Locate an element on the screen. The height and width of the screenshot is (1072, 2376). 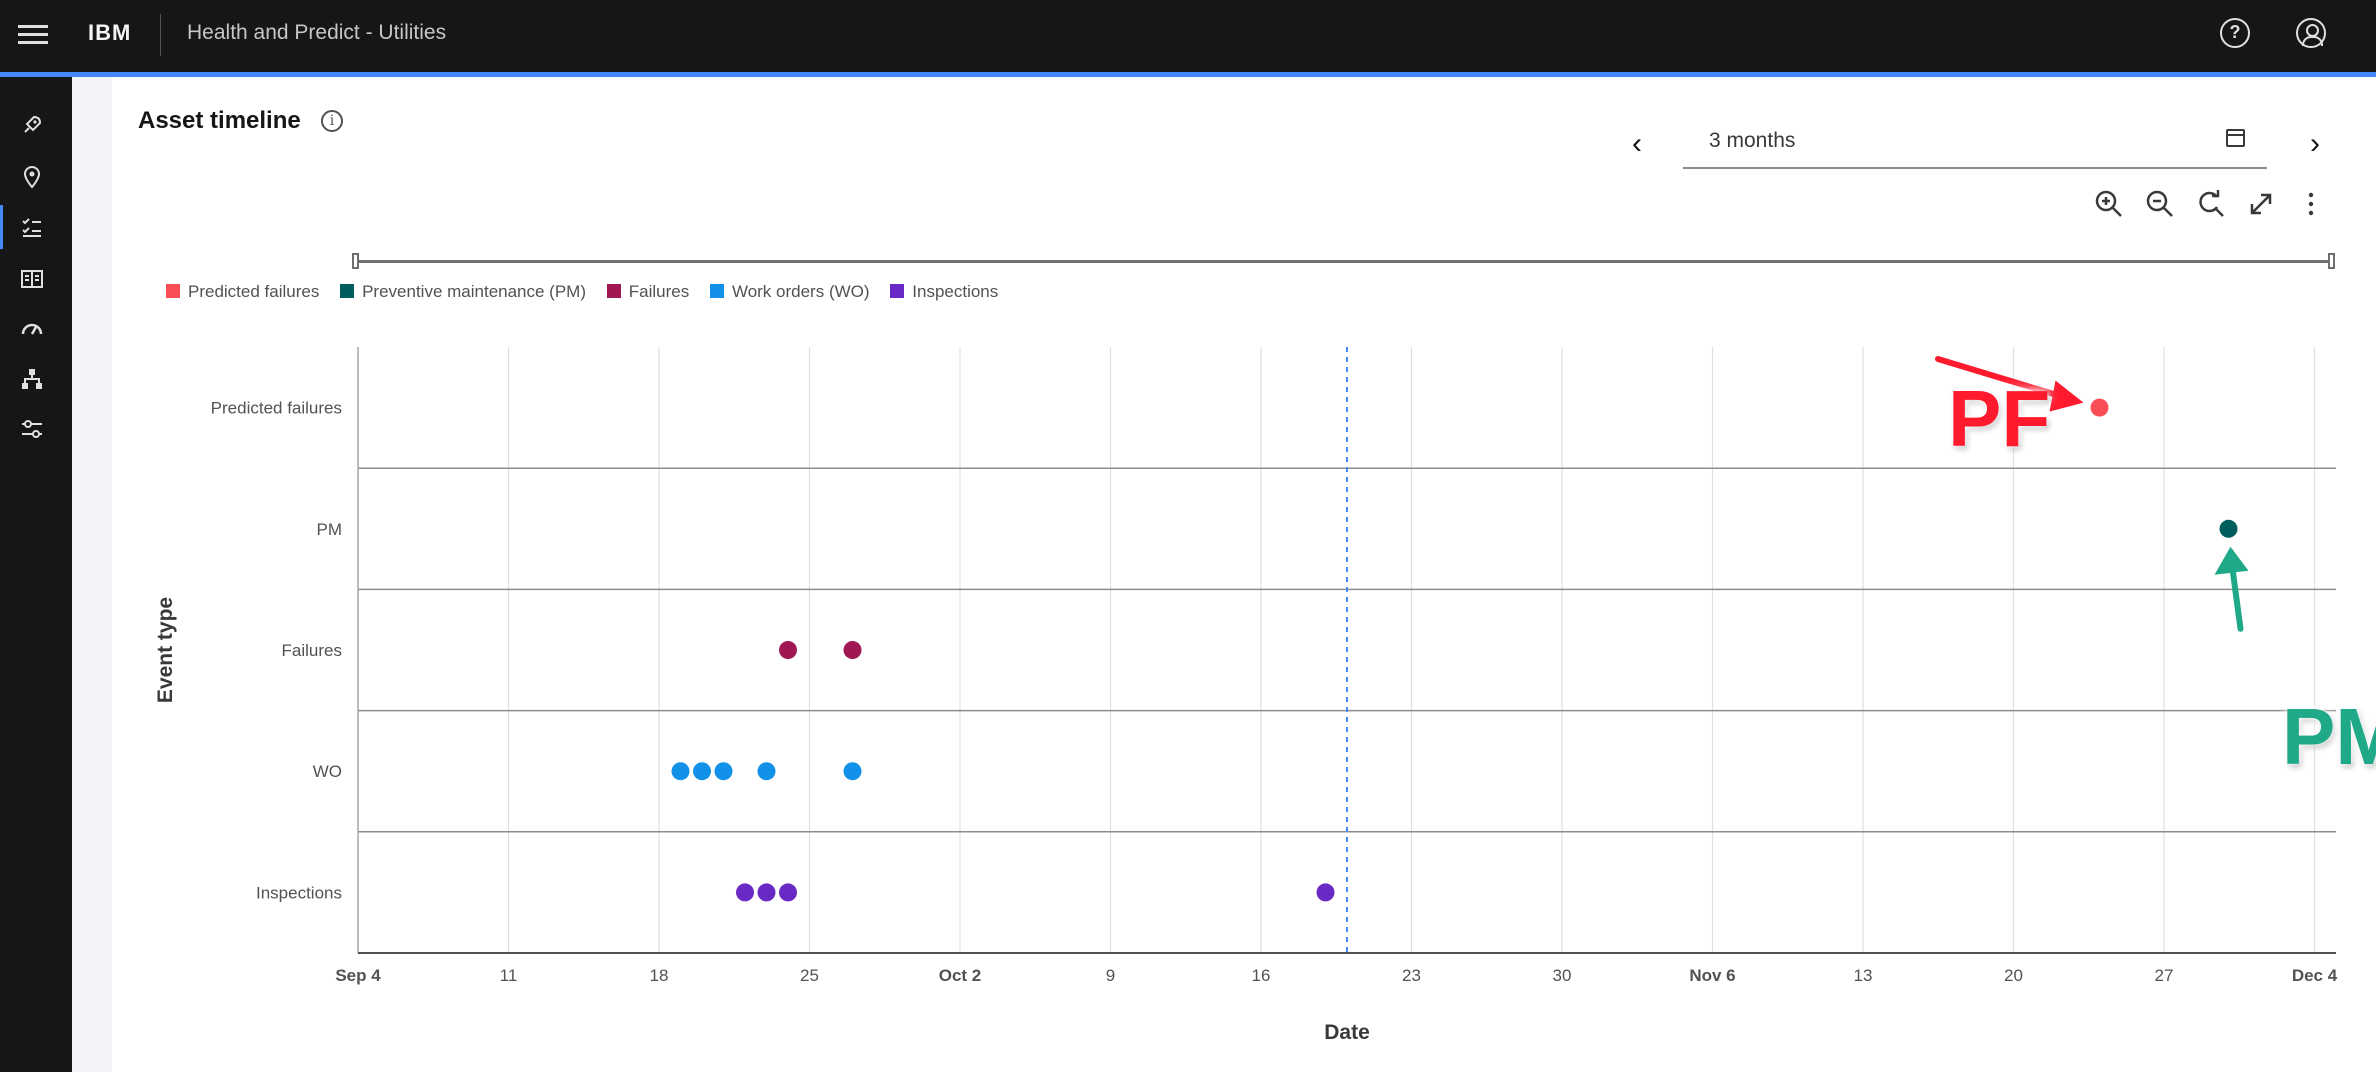
app-title: Health and Predict - Utilities is located at coordinates (317, 32).